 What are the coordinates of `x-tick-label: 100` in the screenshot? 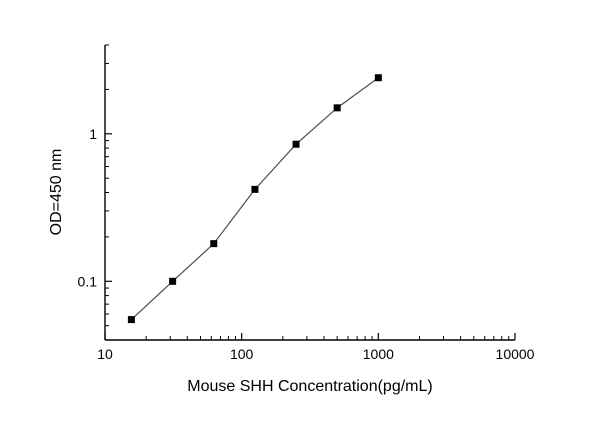 It's located at (242, 354).